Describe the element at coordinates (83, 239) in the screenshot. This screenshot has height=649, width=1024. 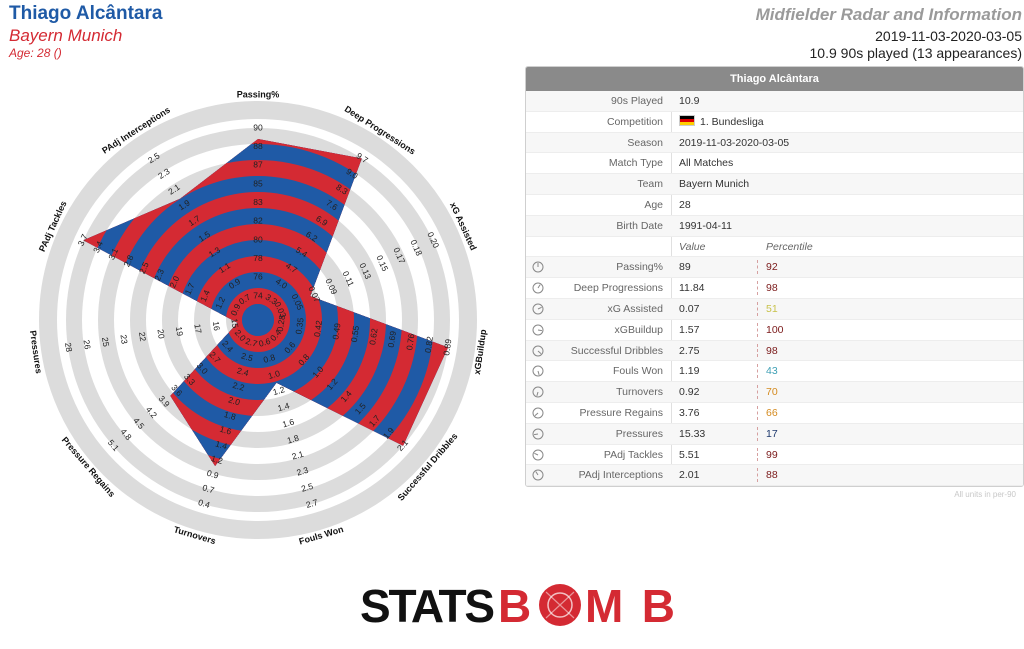
I see `radar-tick-label: 3.7` at that location.